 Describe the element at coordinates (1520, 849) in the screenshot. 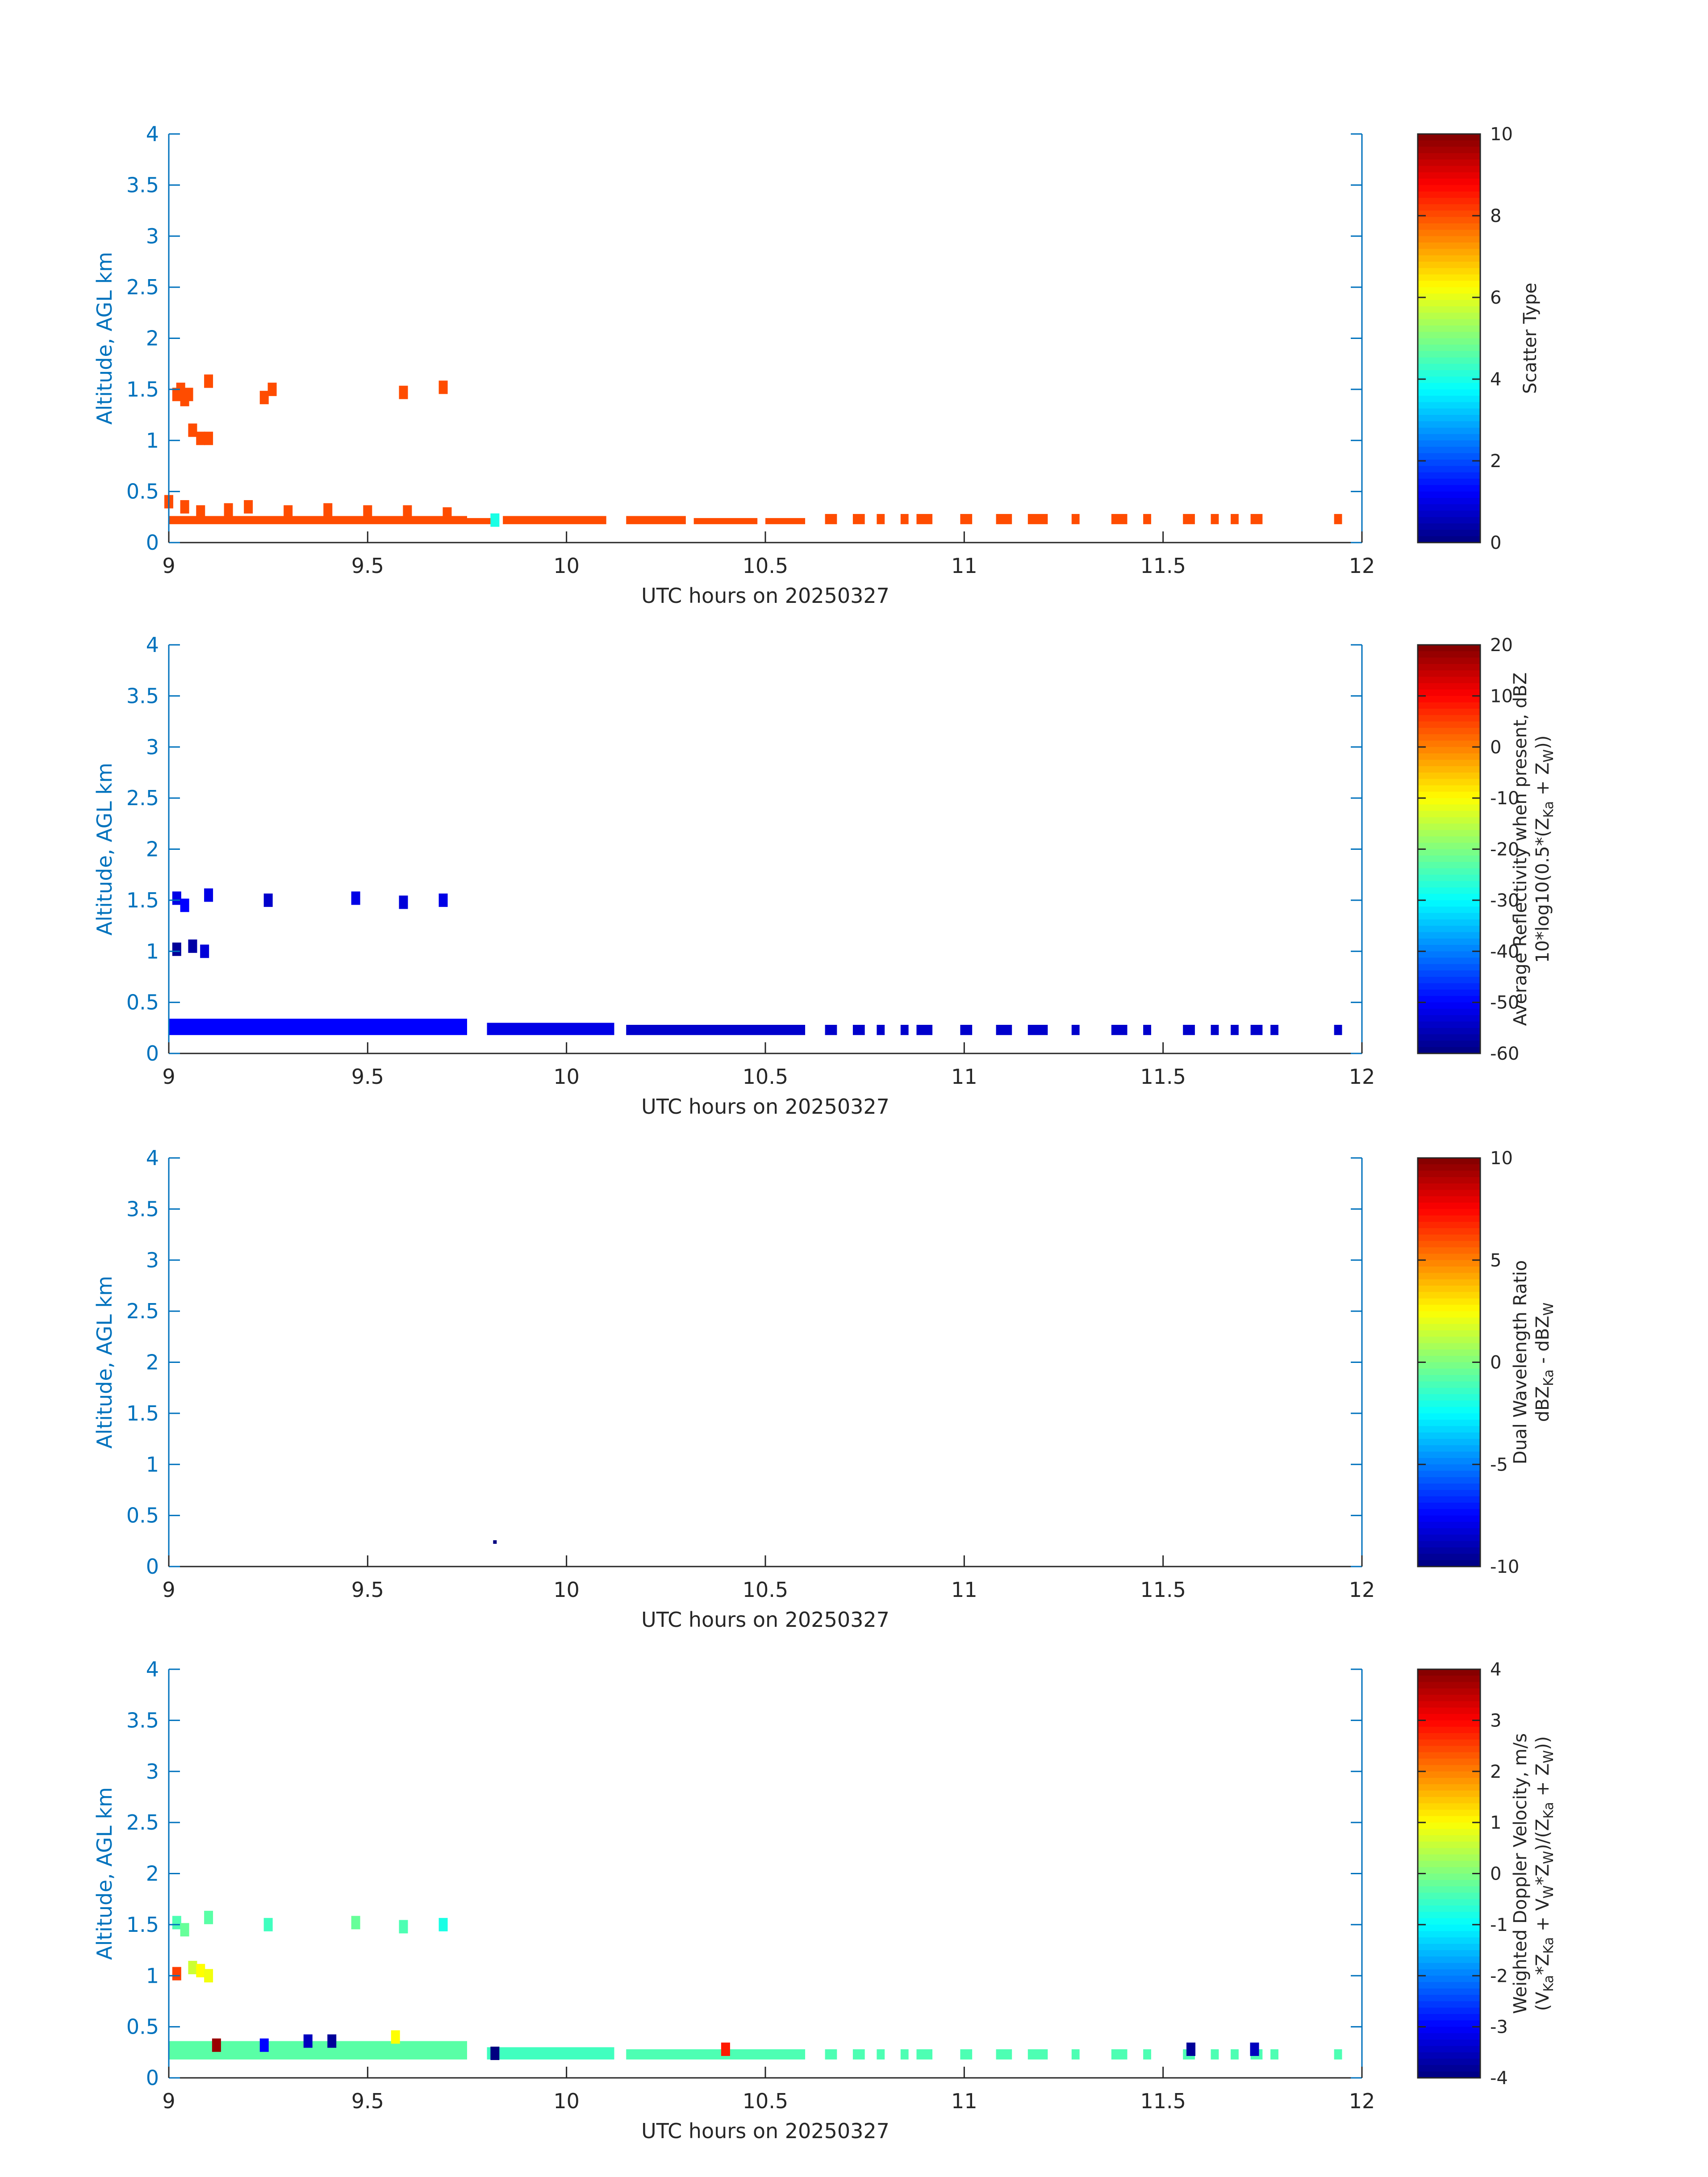

I see `colorbar-label: Average Reflectivity when present, dBZ` at that location.